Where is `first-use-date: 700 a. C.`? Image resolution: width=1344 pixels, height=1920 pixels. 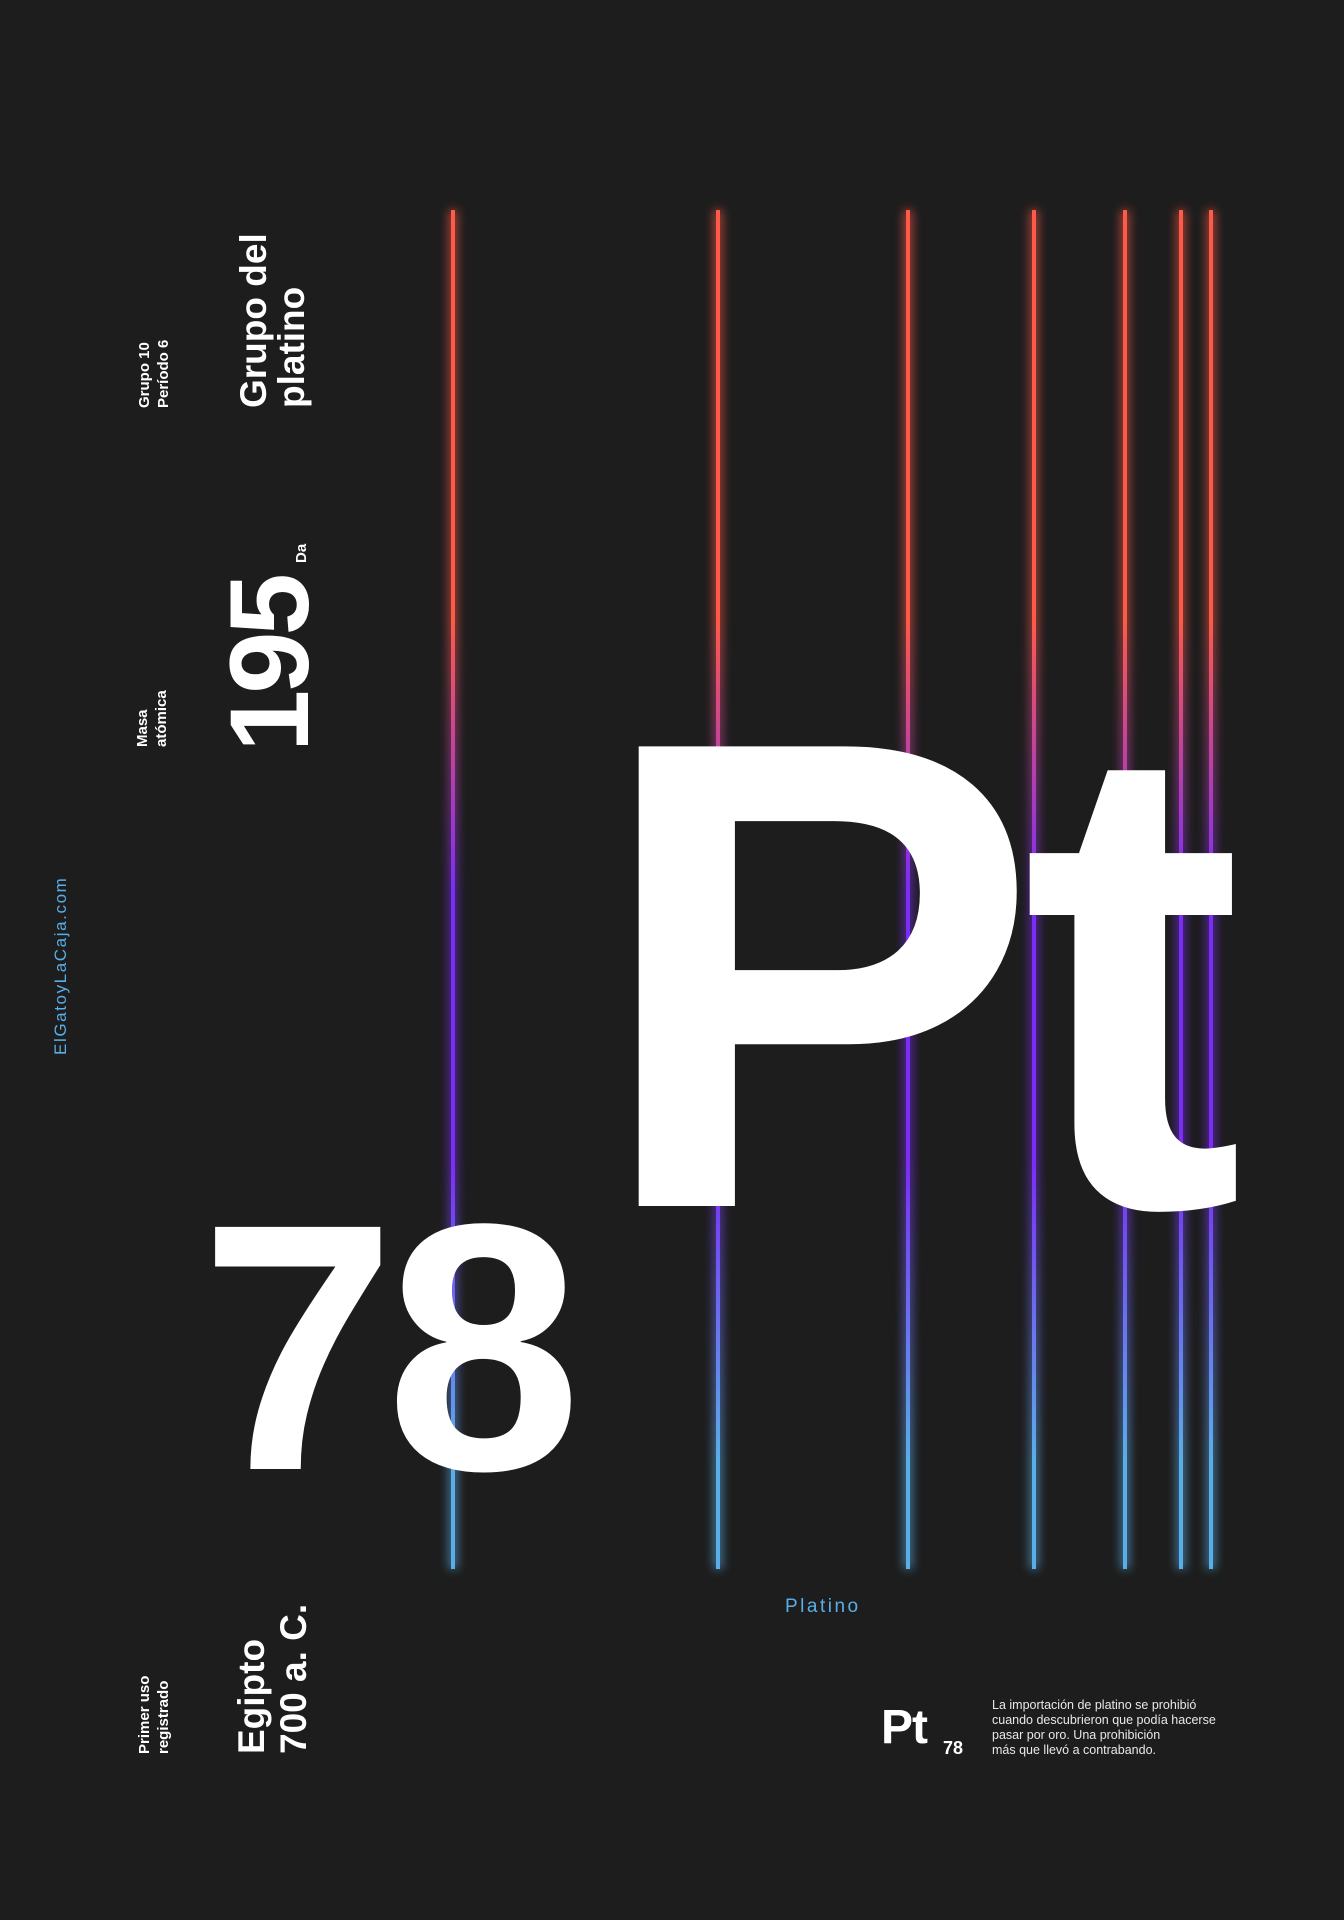
first-use-date: 700 a. C. is located at coordinates (293, 1679).